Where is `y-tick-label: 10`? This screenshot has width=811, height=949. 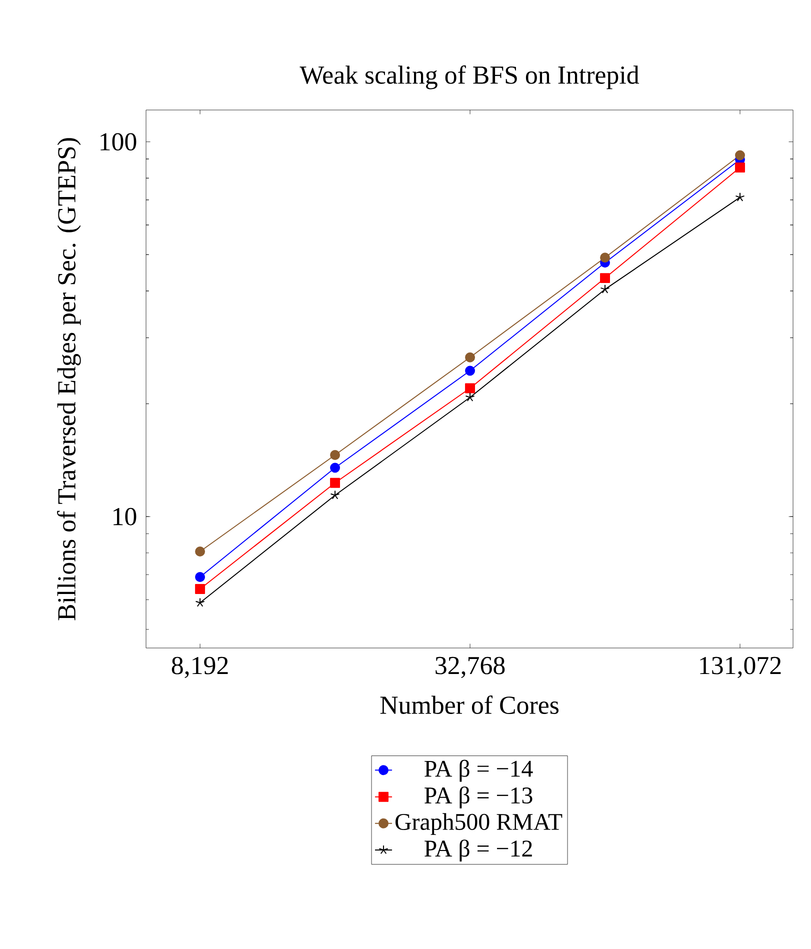 y-tick-label: 10 is located at coordinates (125, 517).